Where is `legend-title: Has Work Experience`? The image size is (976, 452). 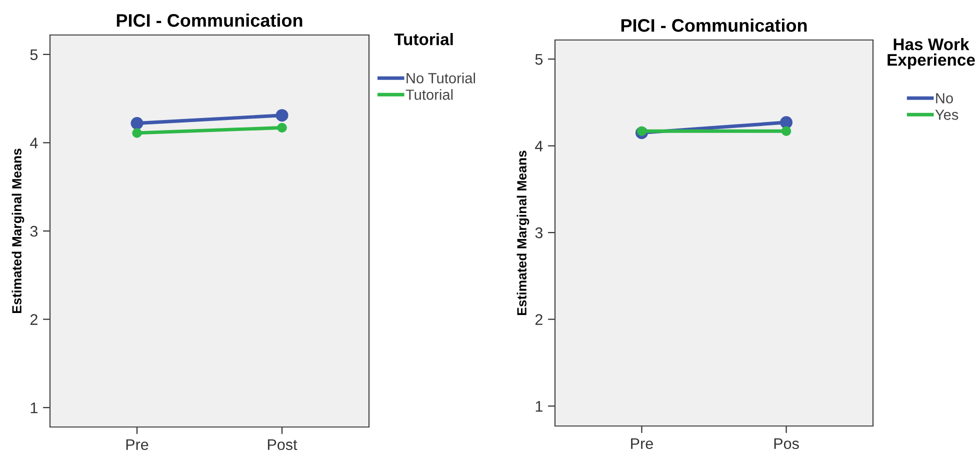
legend-title: Has Work Experience is located at coordinates (931, 54).